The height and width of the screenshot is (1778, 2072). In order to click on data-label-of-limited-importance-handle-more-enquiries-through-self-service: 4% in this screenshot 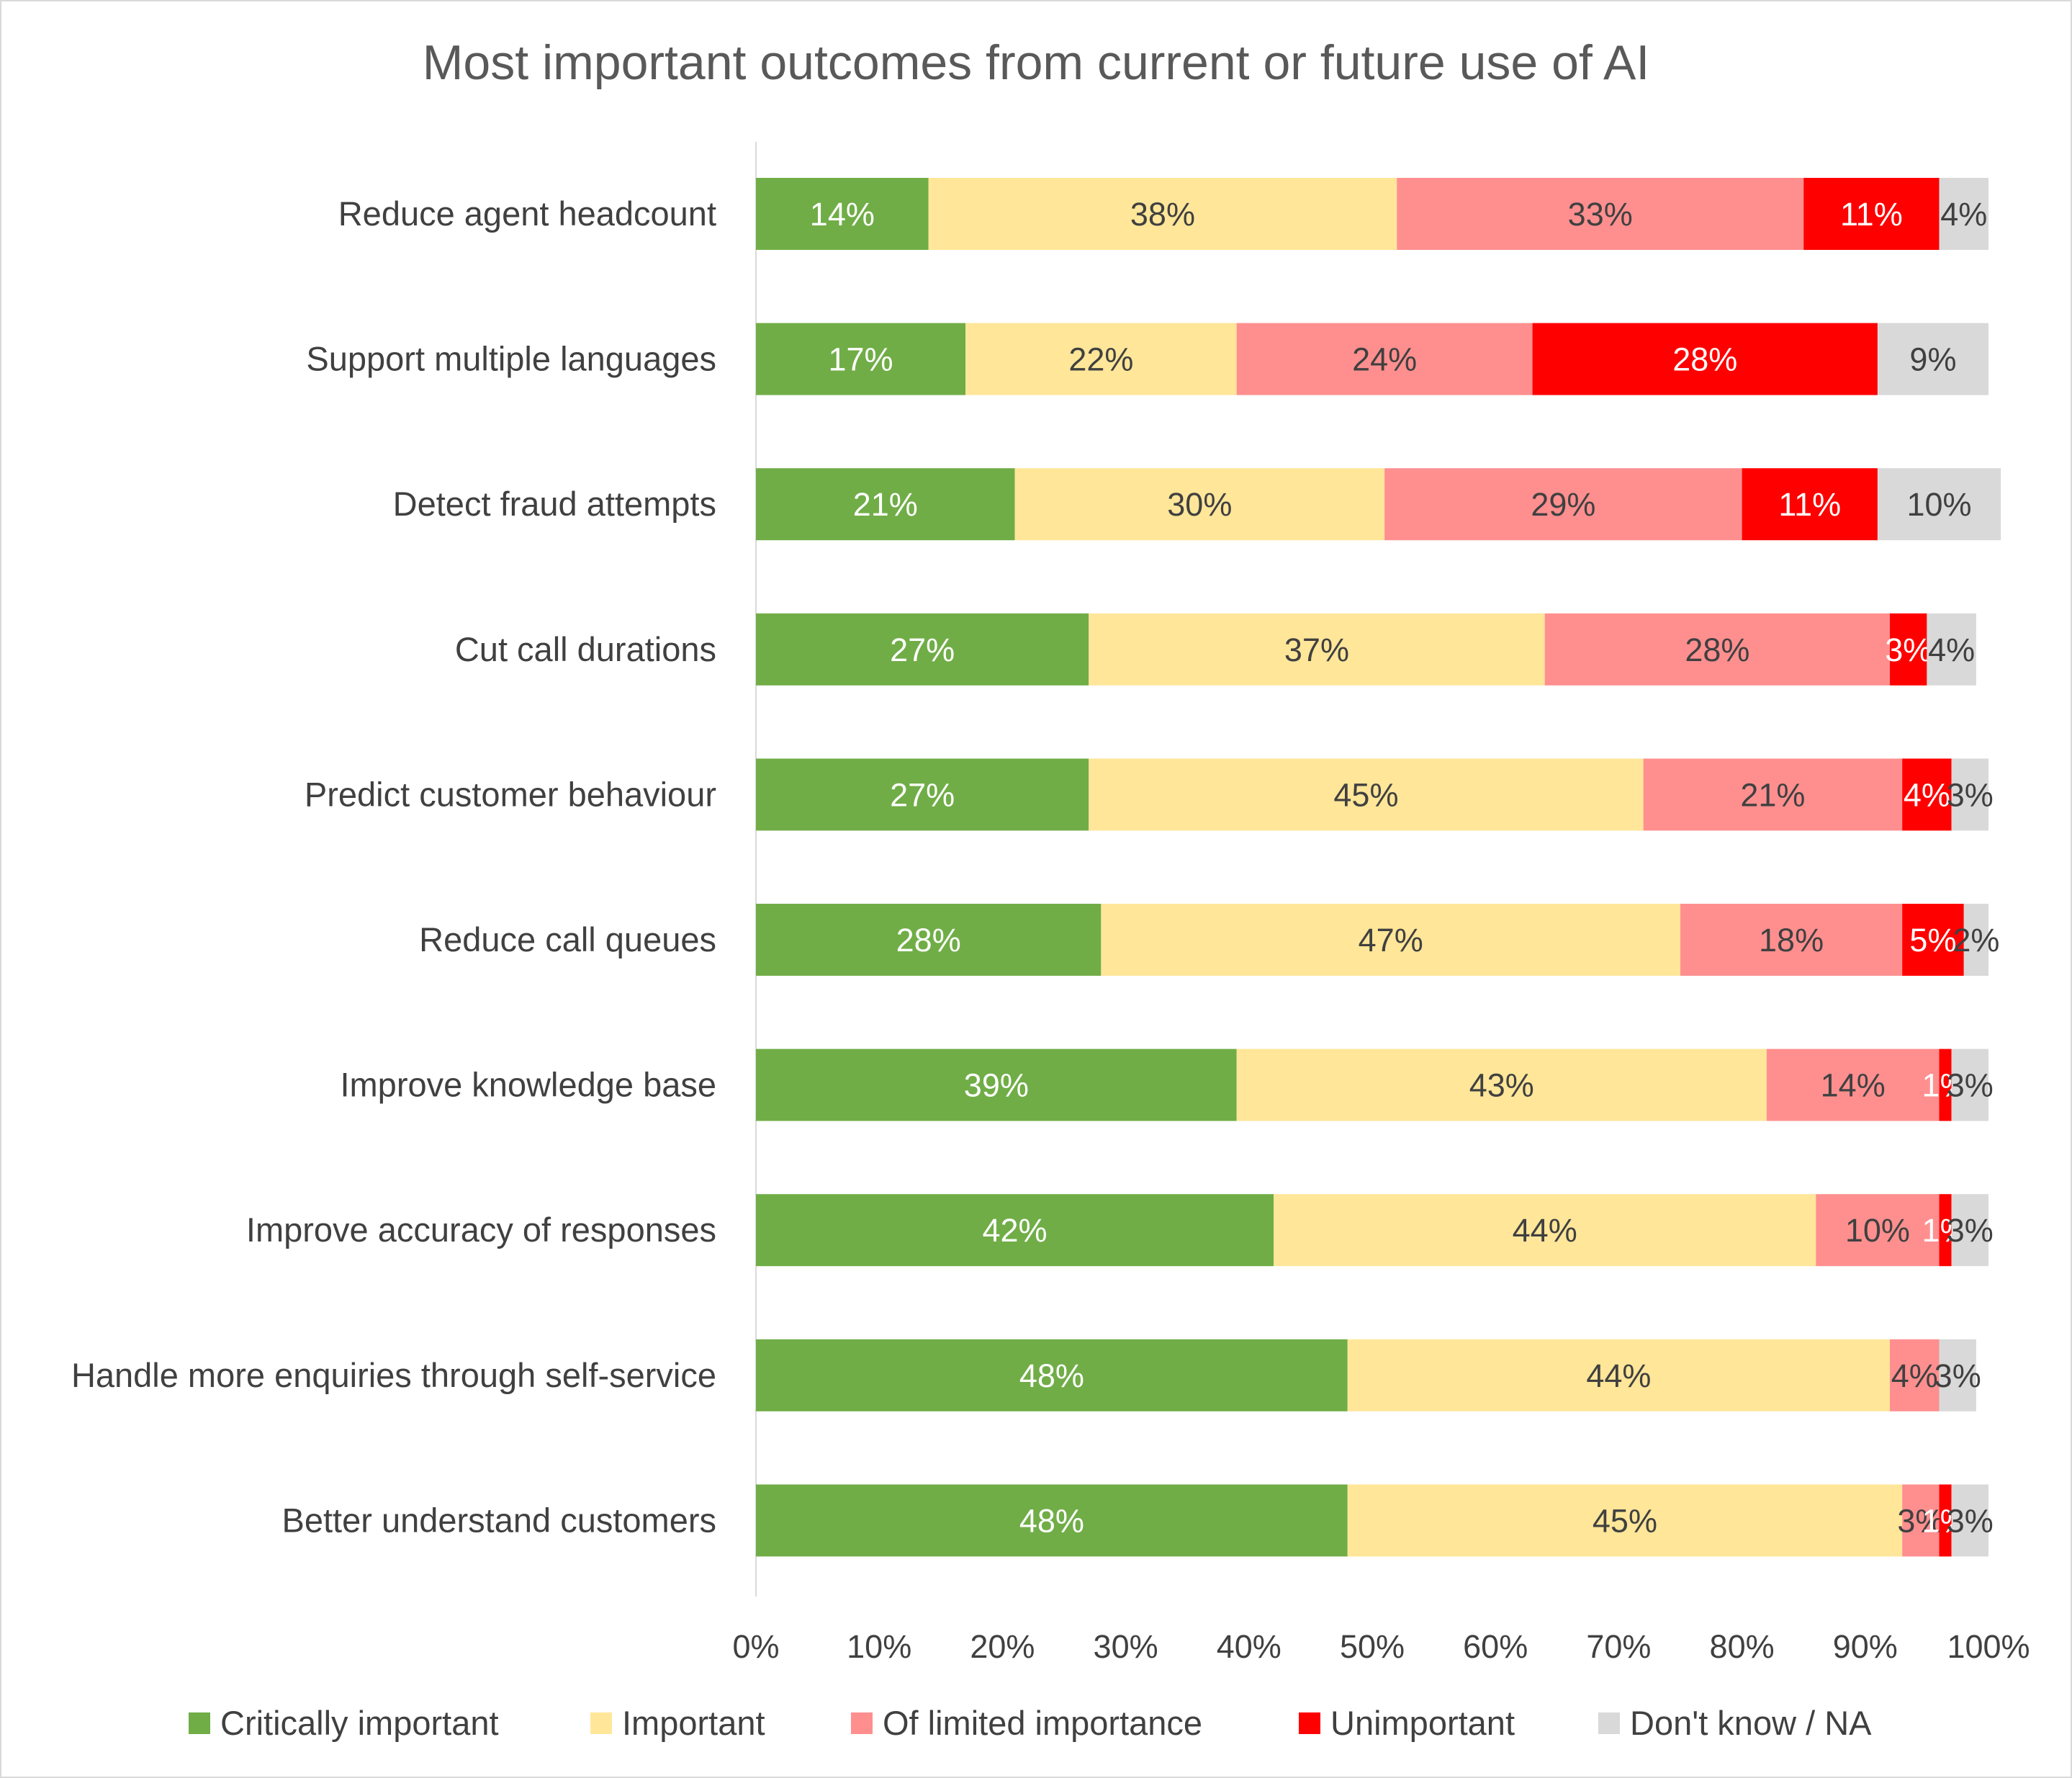, I will do `click(1914, 1375)`.